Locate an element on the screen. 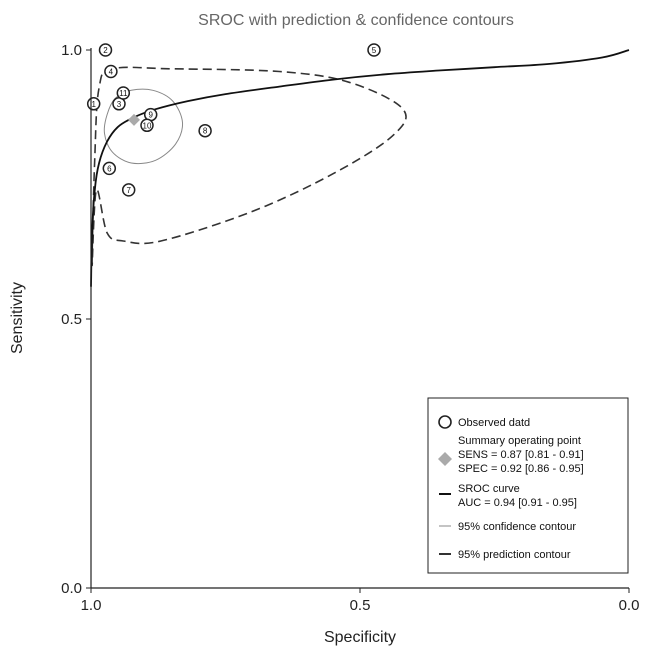 This screenshot has height=655, width=646. study-label: 2 is located at coordinates (105, 50).